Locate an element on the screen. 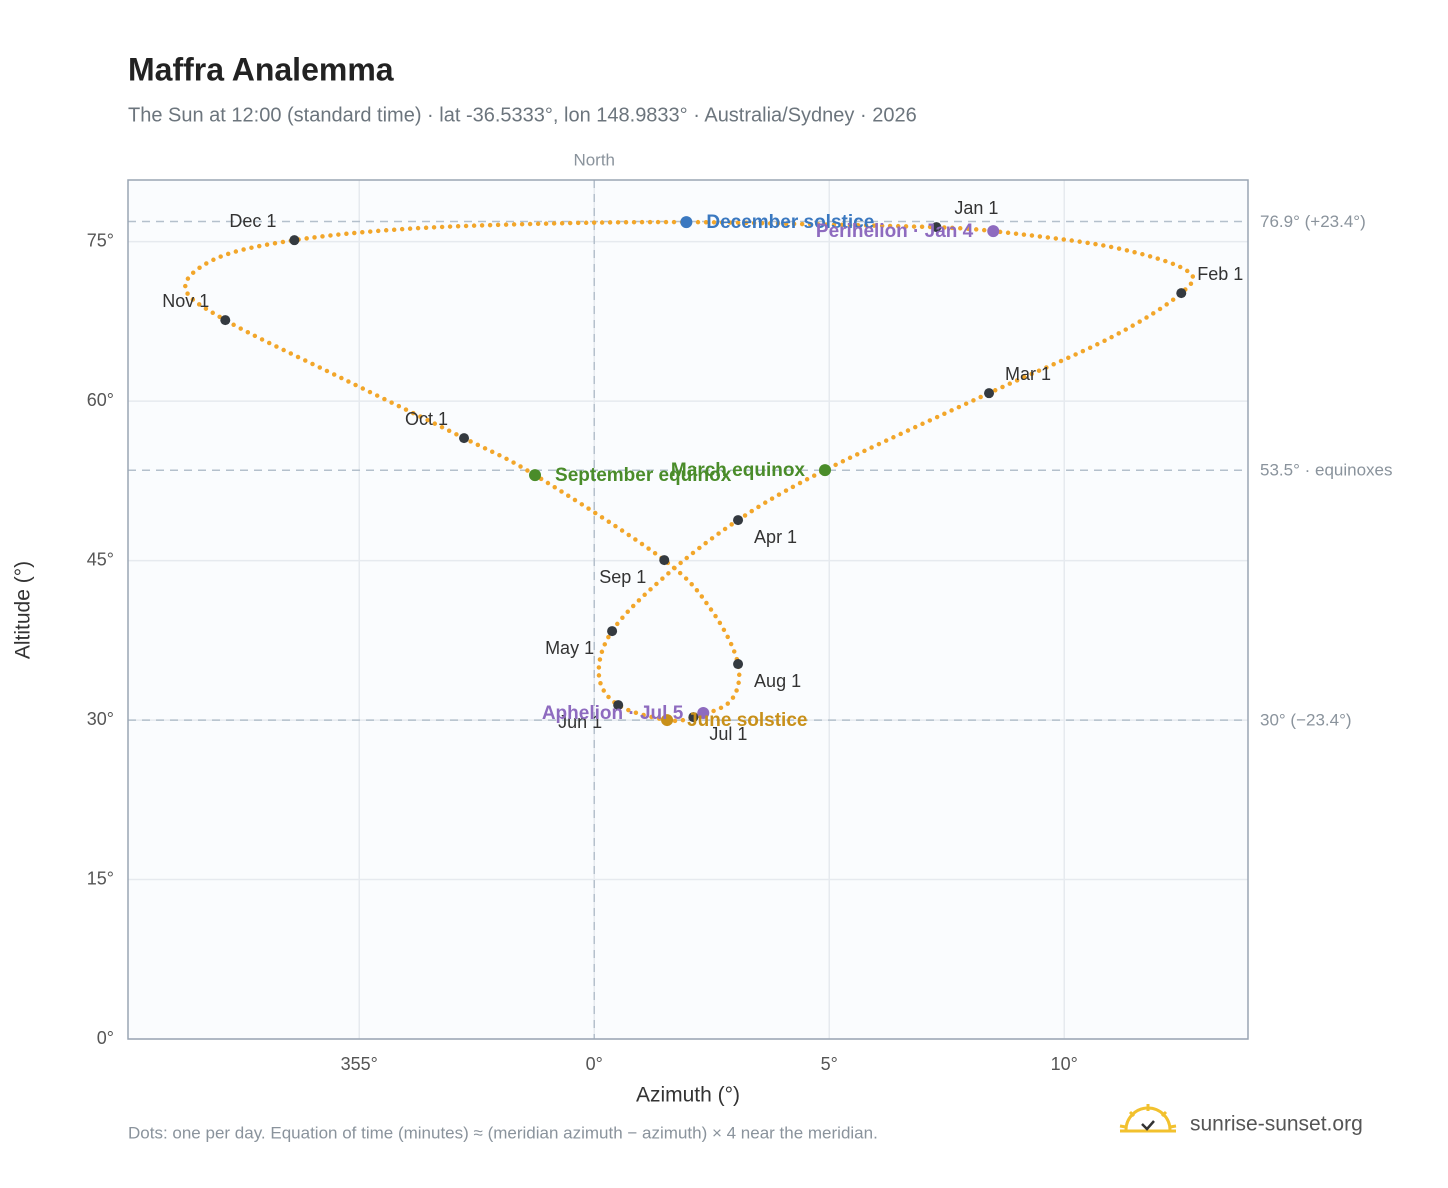 The height and width of the screenshot is (1188, 1448). event-label: December solstice is located at coordinates (790, 222).